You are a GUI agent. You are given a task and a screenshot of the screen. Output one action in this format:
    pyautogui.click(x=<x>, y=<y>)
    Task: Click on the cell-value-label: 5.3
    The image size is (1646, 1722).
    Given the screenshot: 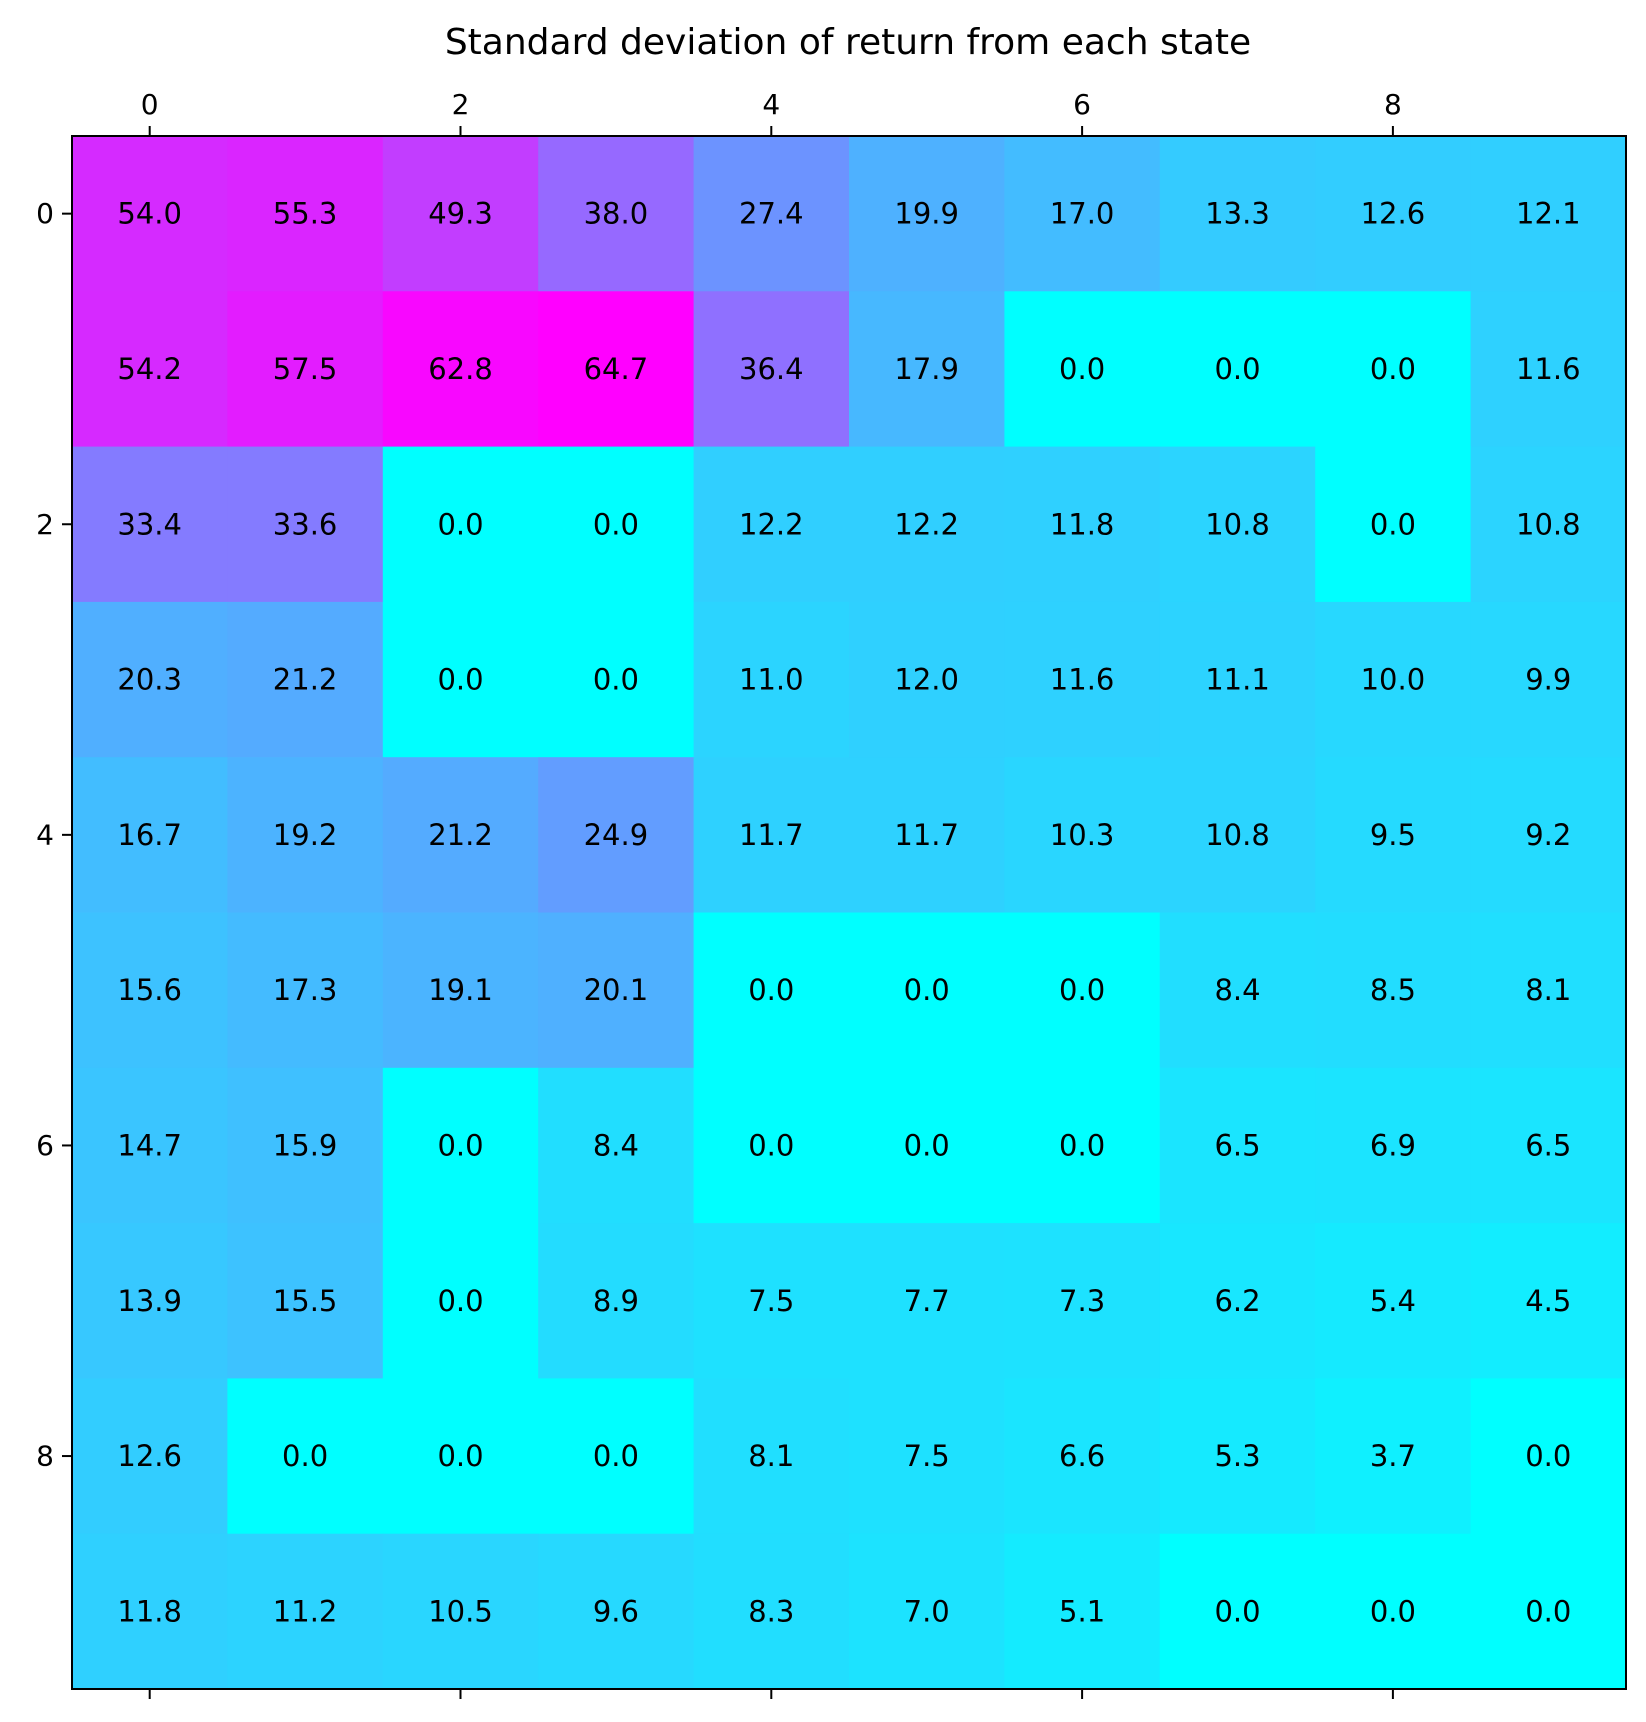 What is the action you would take?
    pyautogui.click(x=1237, y=1456)
    